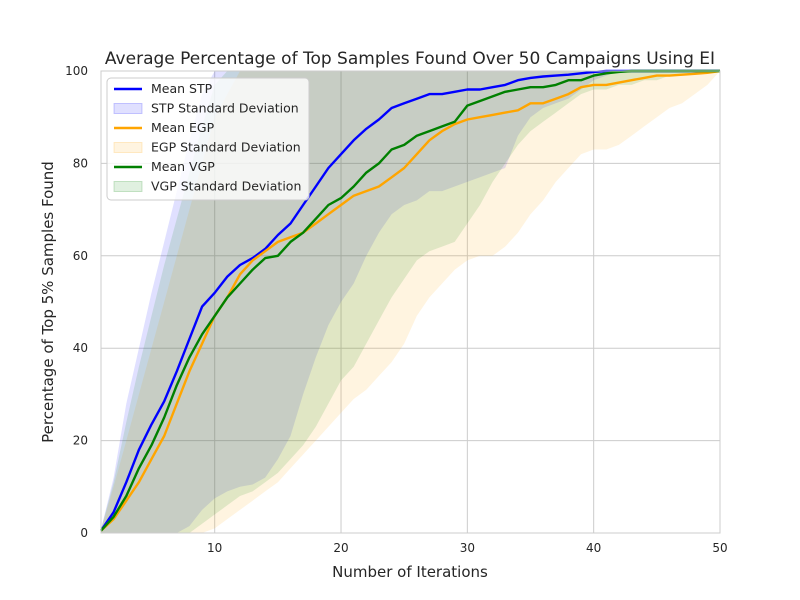 The image size is (800, 600). What do you see at coordinates (225, 108) in the screenshot?
I see `stp-standard-deviation-legend-label: STP Standard Deviation` at bounding box center [225, 108].